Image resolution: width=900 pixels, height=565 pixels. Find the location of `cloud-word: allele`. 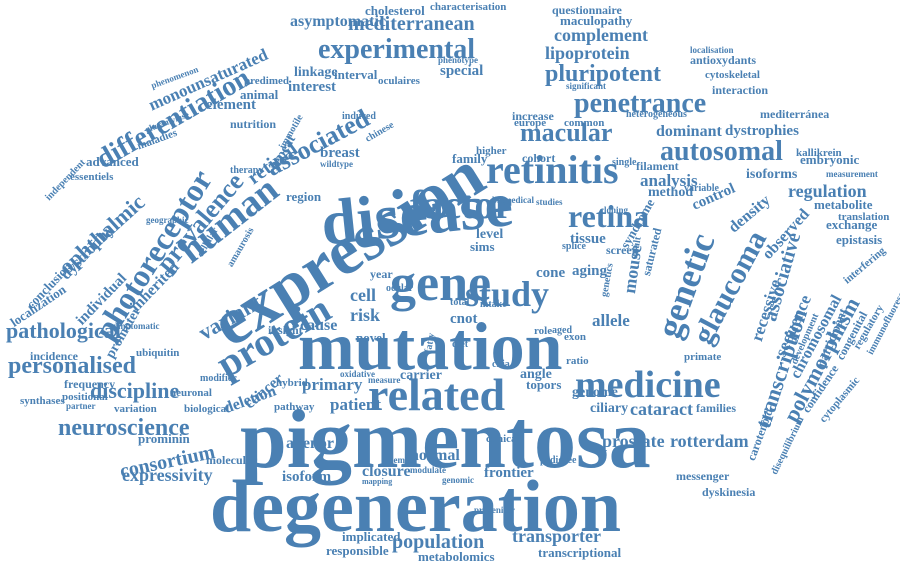

cloud-word: allele is located at coordinates (611, 320).